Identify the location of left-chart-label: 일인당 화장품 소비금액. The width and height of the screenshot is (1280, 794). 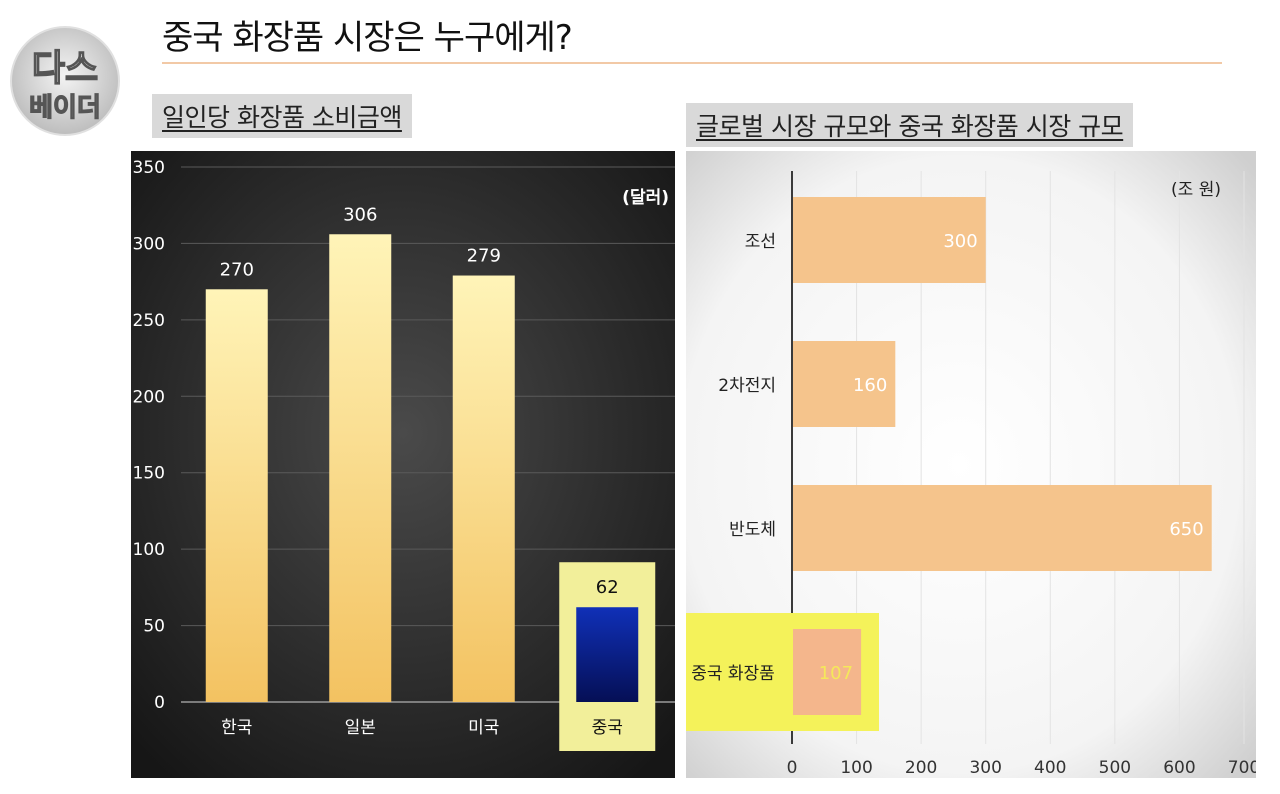
(282, 116).